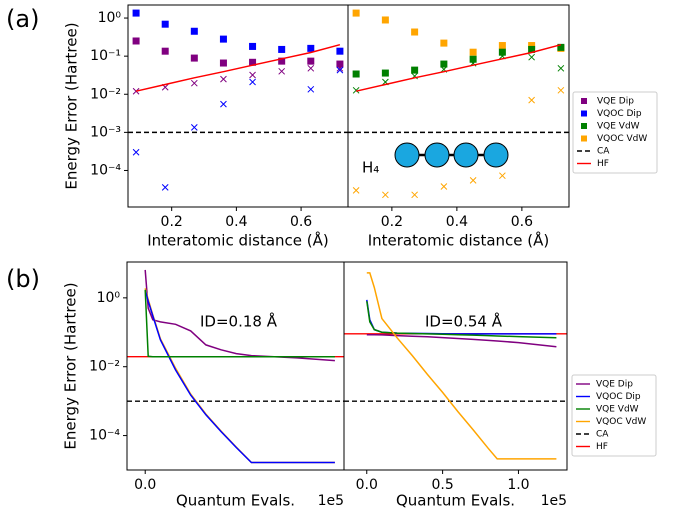  What do you see at coordinates (105, 94) in the screenshot?
I see `y-tick-label: 10⁻²` at bounding box center [105, 94].